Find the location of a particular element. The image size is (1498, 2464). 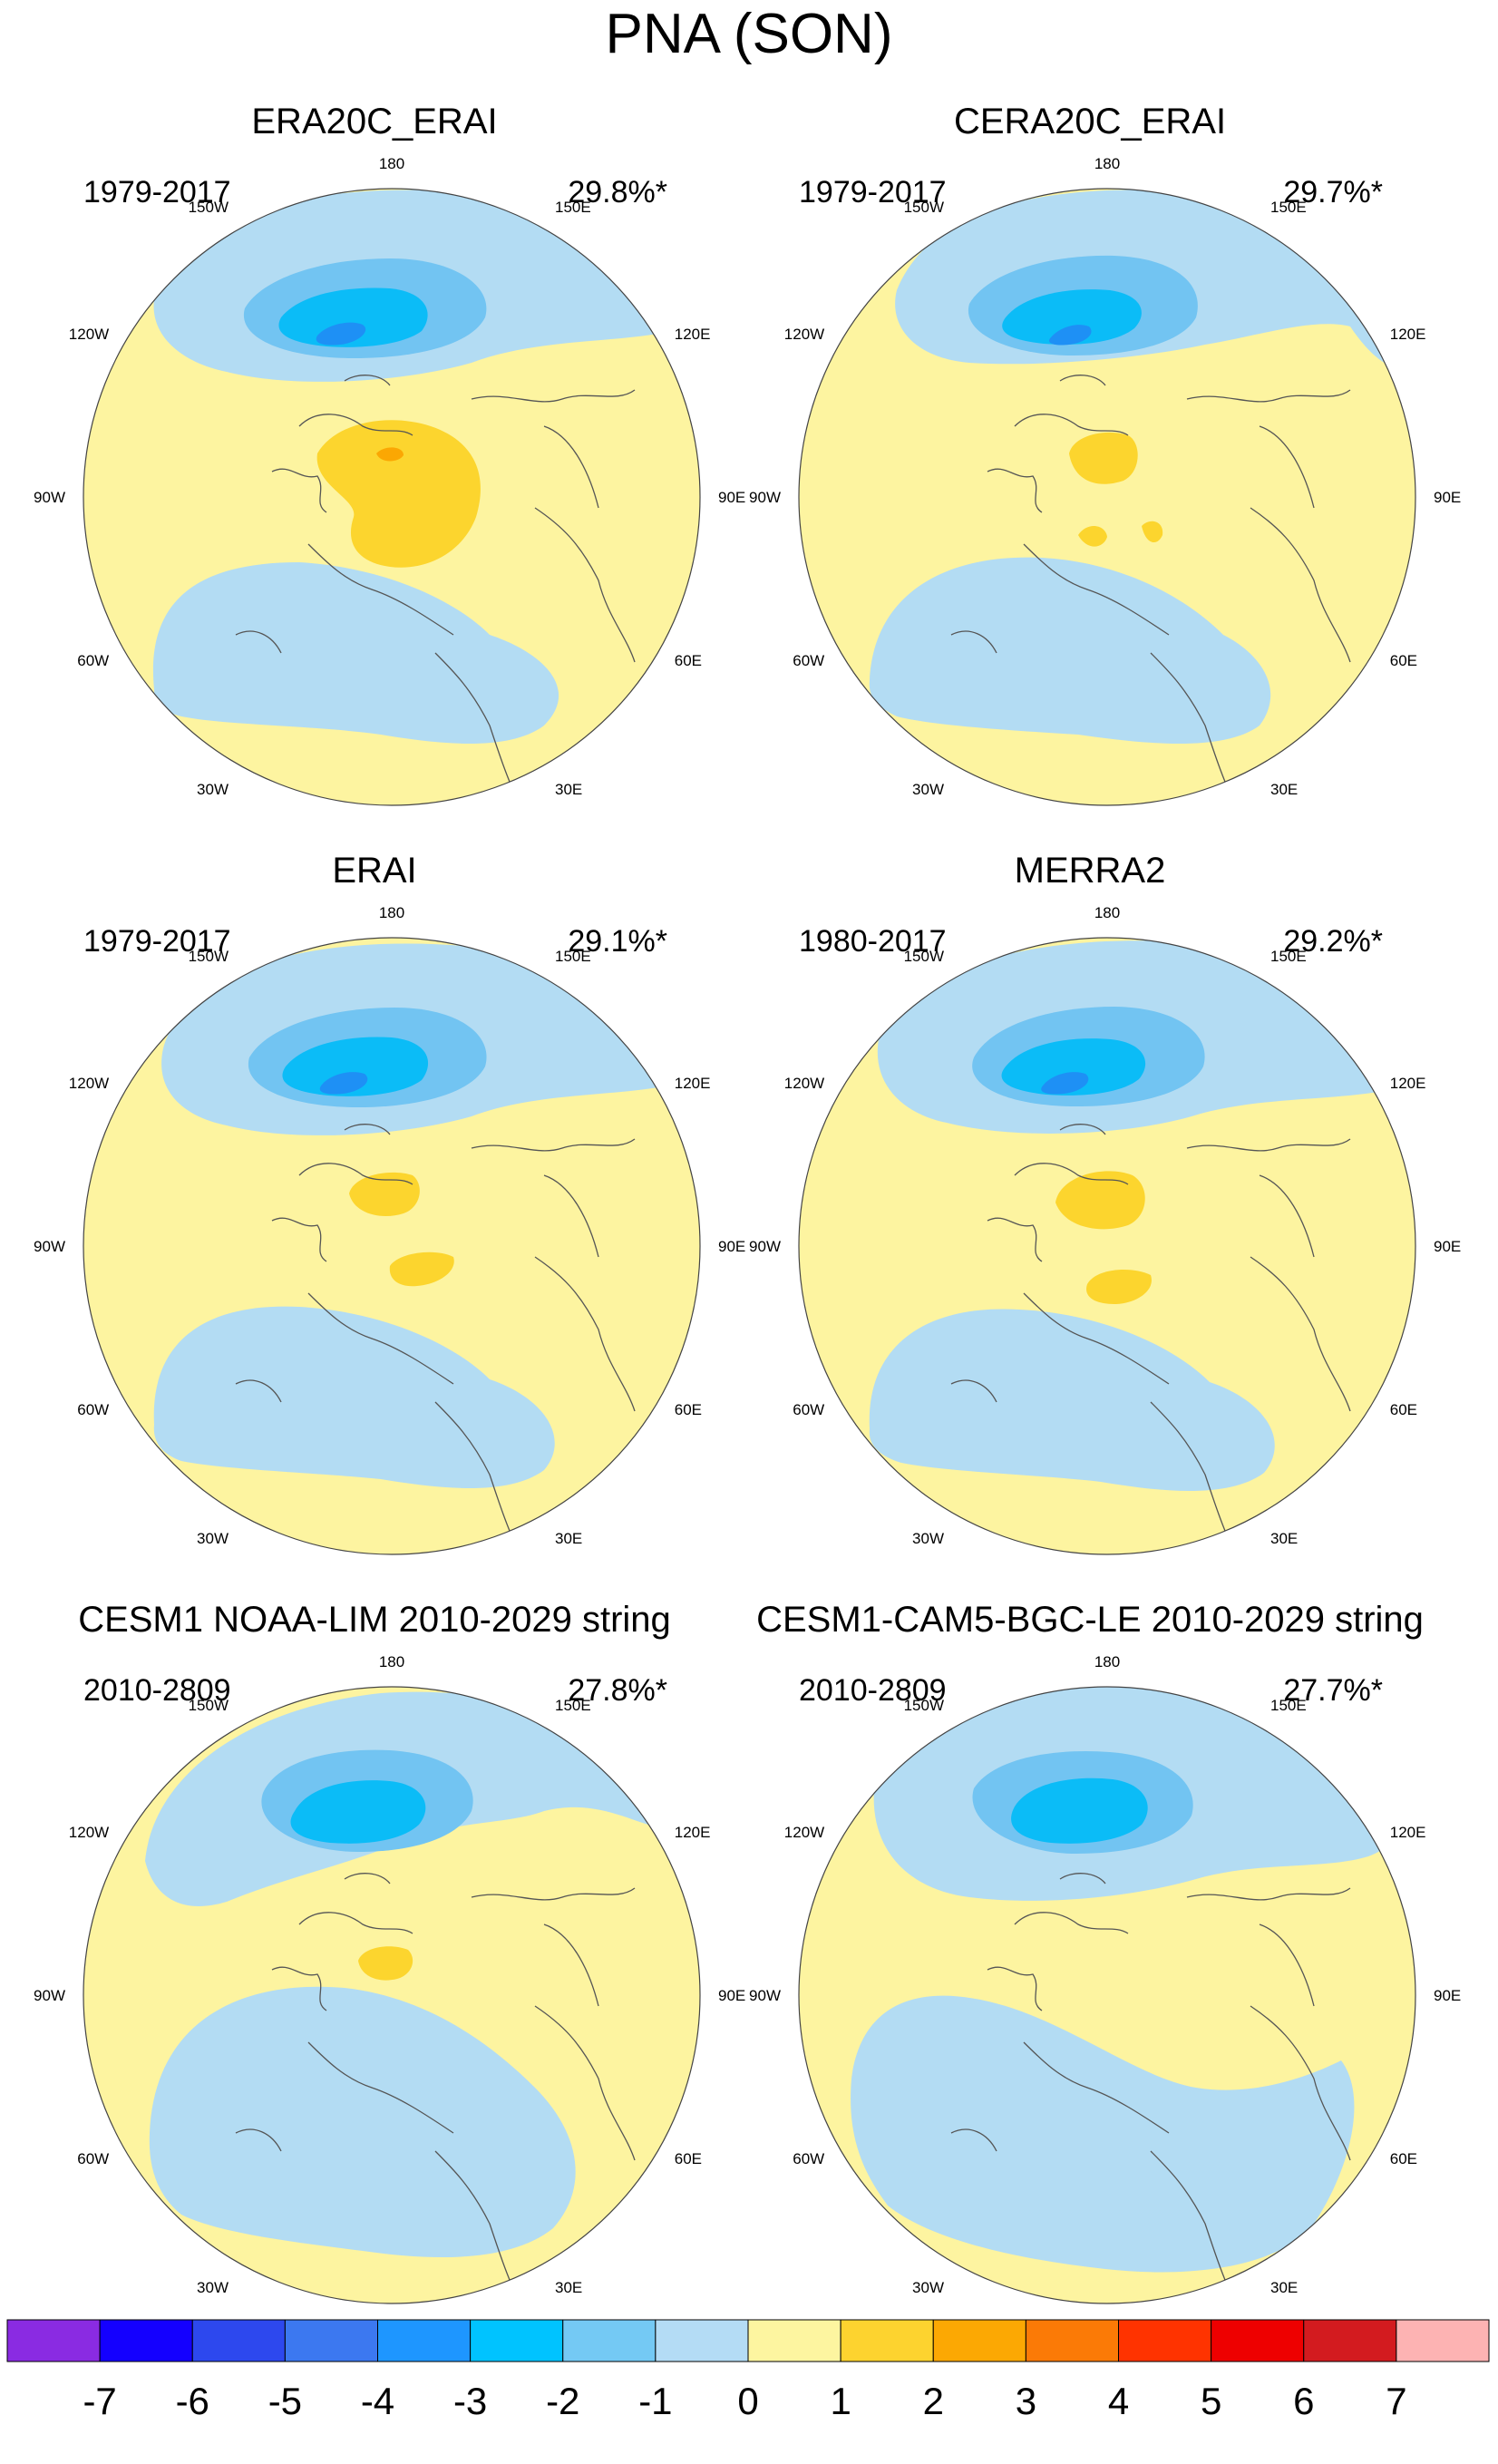

panel-explained-variance: 27.8%* is located at coordinates (617, 1690).